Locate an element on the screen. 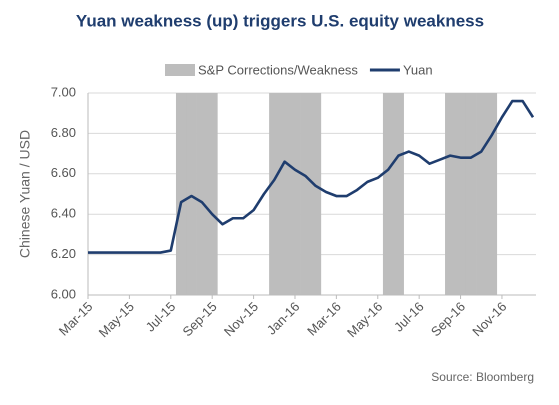 This screenshot has height=405, width=559. x-tick-label: Nov-15 is located at coordinates (241, 319).